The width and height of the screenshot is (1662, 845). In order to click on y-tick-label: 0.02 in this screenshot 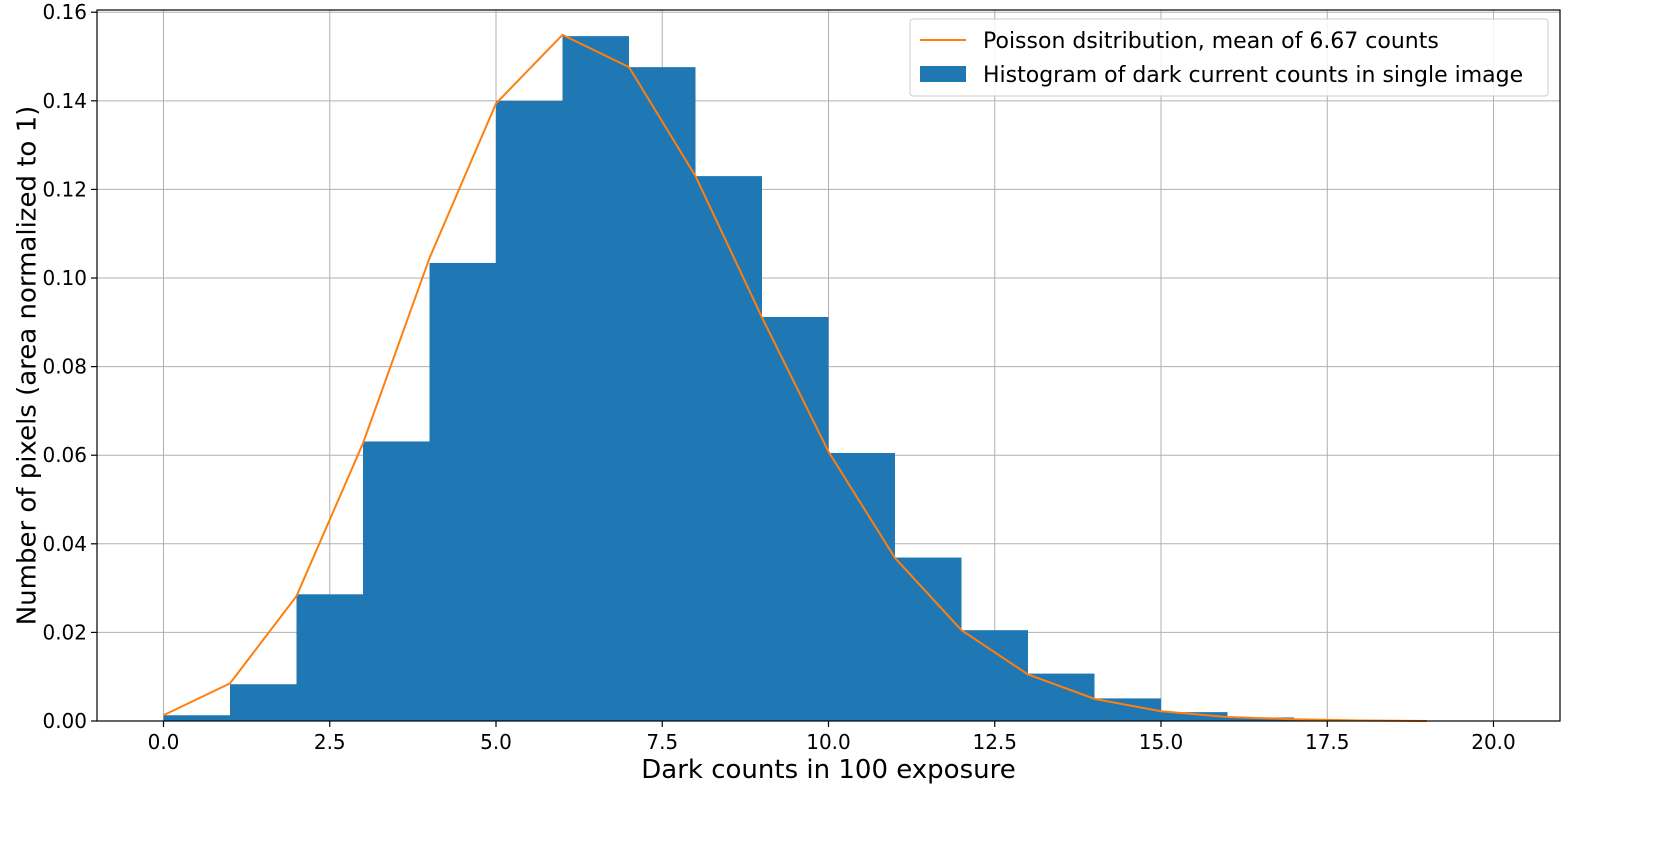, I will do `click(64, 632)`.